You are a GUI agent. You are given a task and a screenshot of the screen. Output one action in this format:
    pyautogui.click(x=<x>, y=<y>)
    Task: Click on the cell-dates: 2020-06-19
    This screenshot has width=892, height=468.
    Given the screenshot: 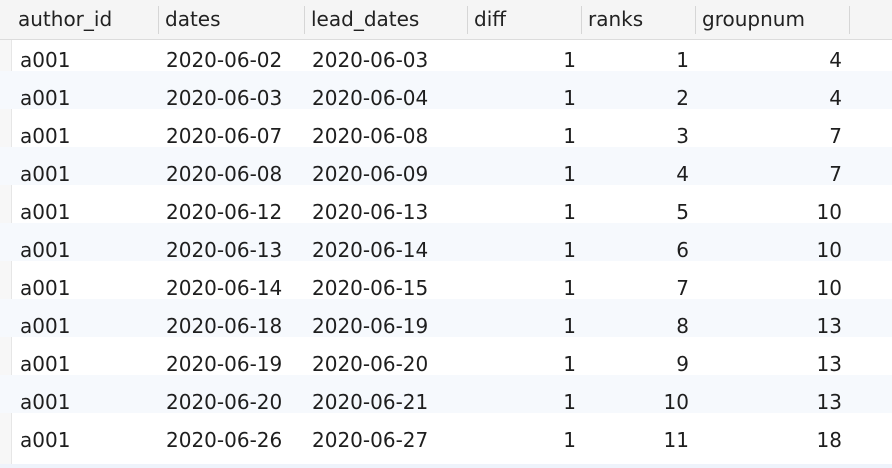 What is the action you would take?
    pyautogui.click(x=224, y=364)
    